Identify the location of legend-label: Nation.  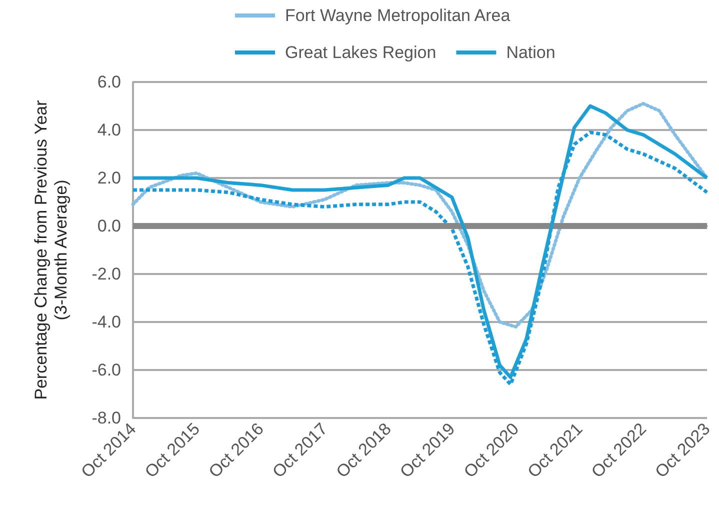
(531, 52).